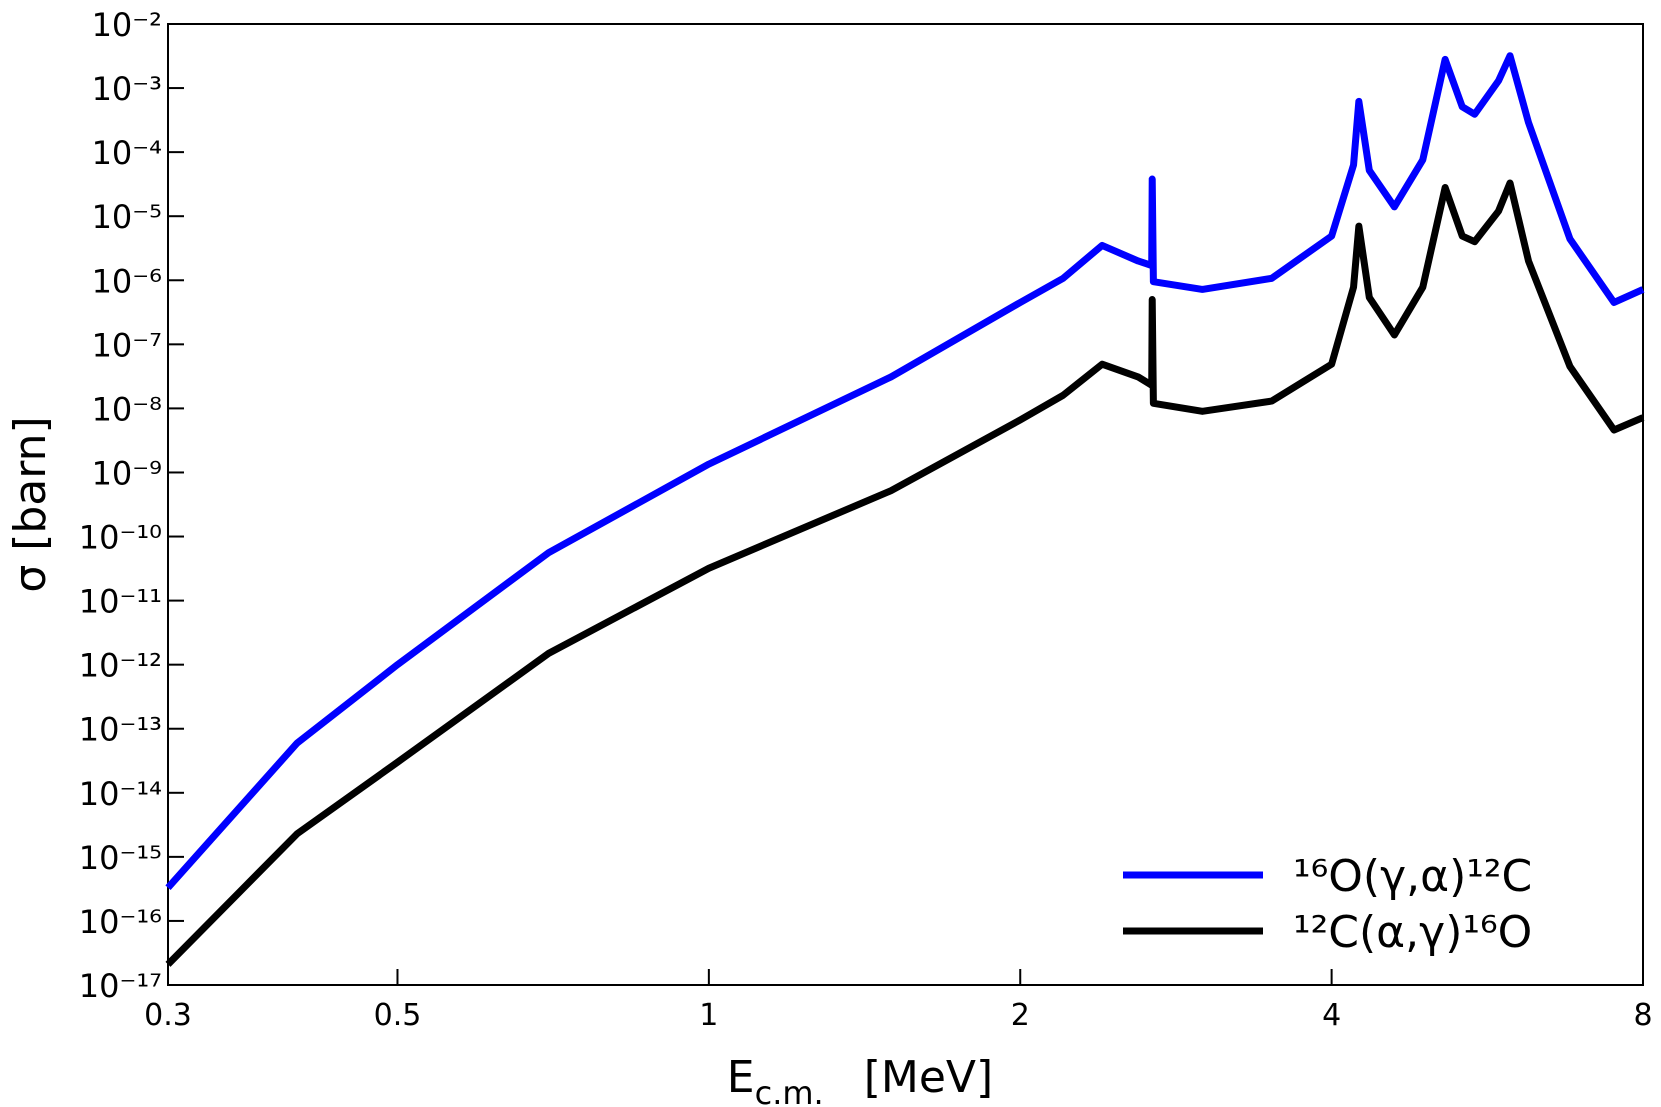  I want to click on y-tick-label: 10⁻⁴, so click(127, 153).